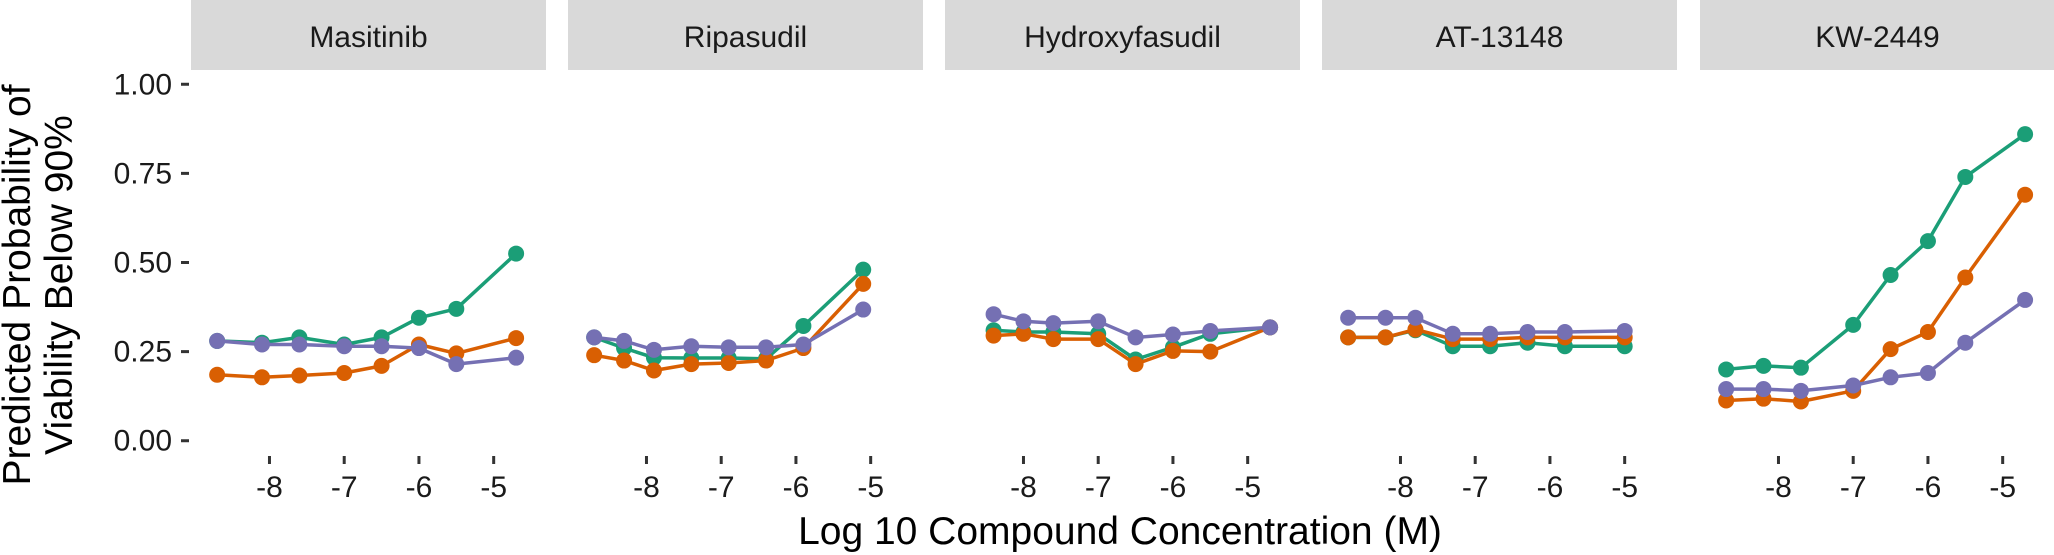 The image size is (2054, 555). Describe the element at coordinates (745, 37) in the screenshot. I see `panel-title: Ripasudil` at that location.